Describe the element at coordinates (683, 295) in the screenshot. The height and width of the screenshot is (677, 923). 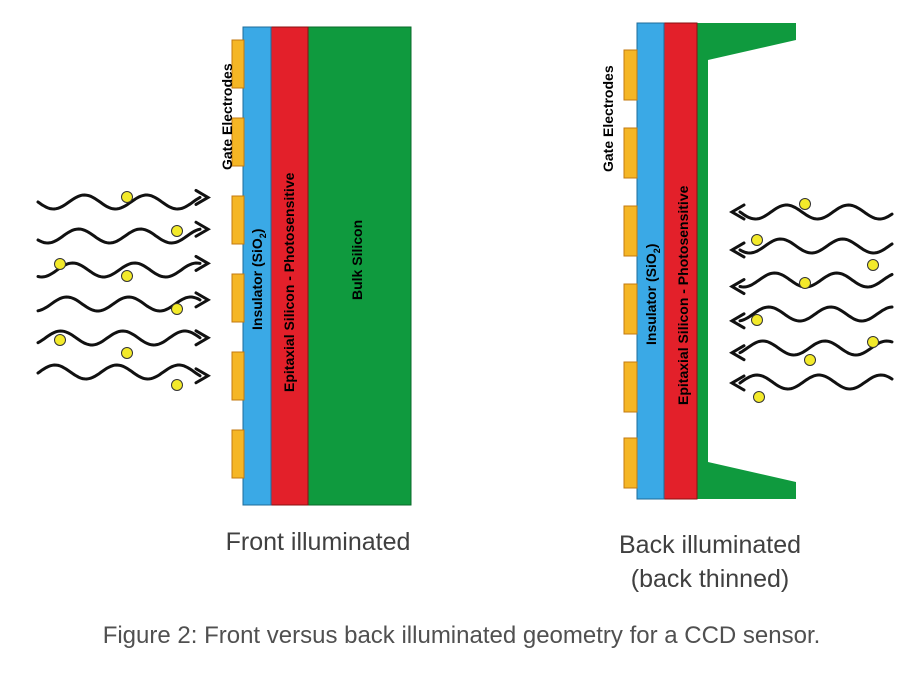
I see `back-epitaxial-label: Epitaxial Silicon - Photosensitive` at that location.